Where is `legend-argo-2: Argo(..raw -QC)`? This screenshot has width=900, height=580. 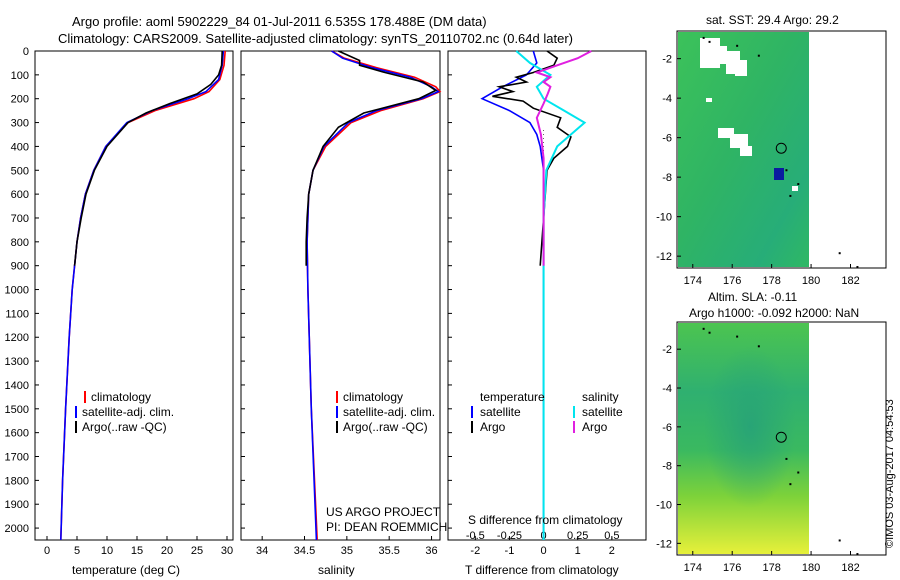
legend-argo-2: Argo(..raw -QC) is located at coordinates (385, 427).